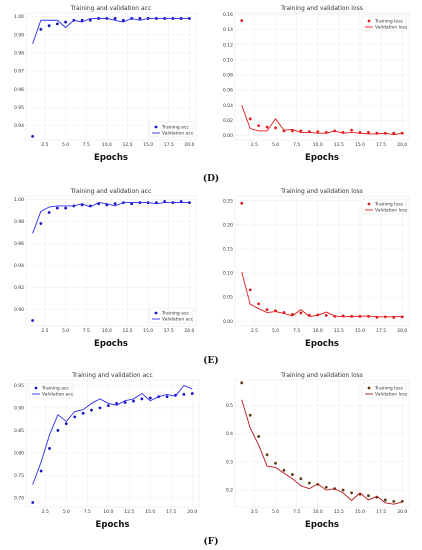  What do you see at coordinates (66, 512) in the screenshot?
I see `chart-4-x-tick-label: 5.0` at bounding box center [66, 512].